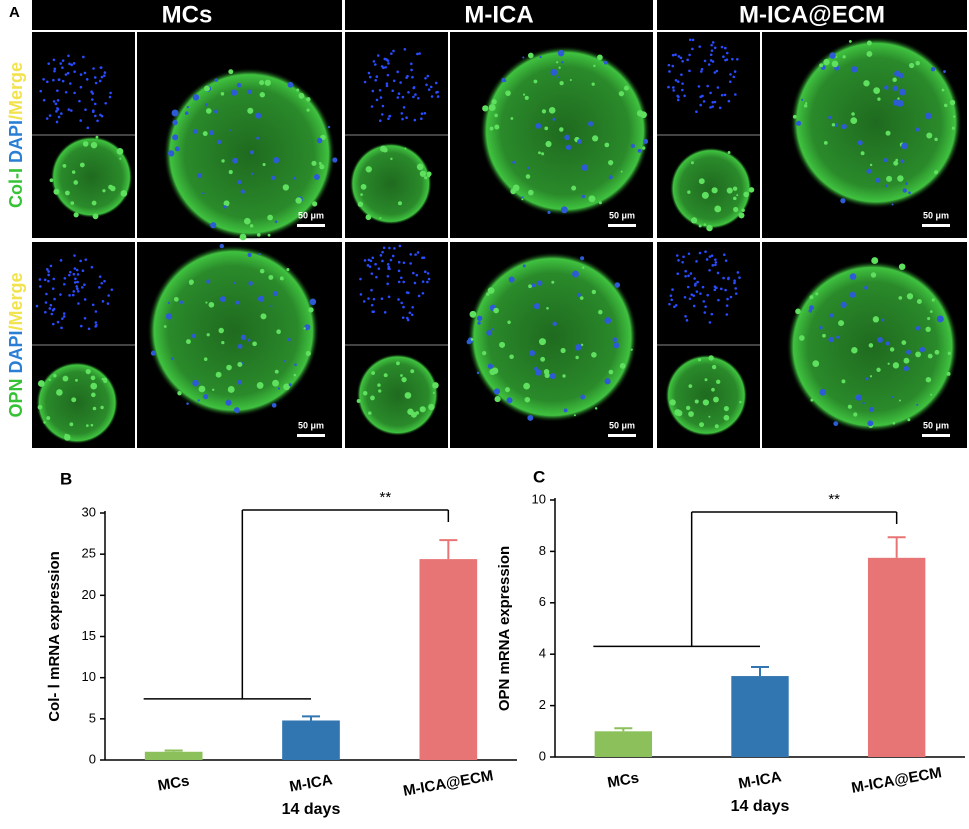  I want to click on micrograph, so click(864, 135).